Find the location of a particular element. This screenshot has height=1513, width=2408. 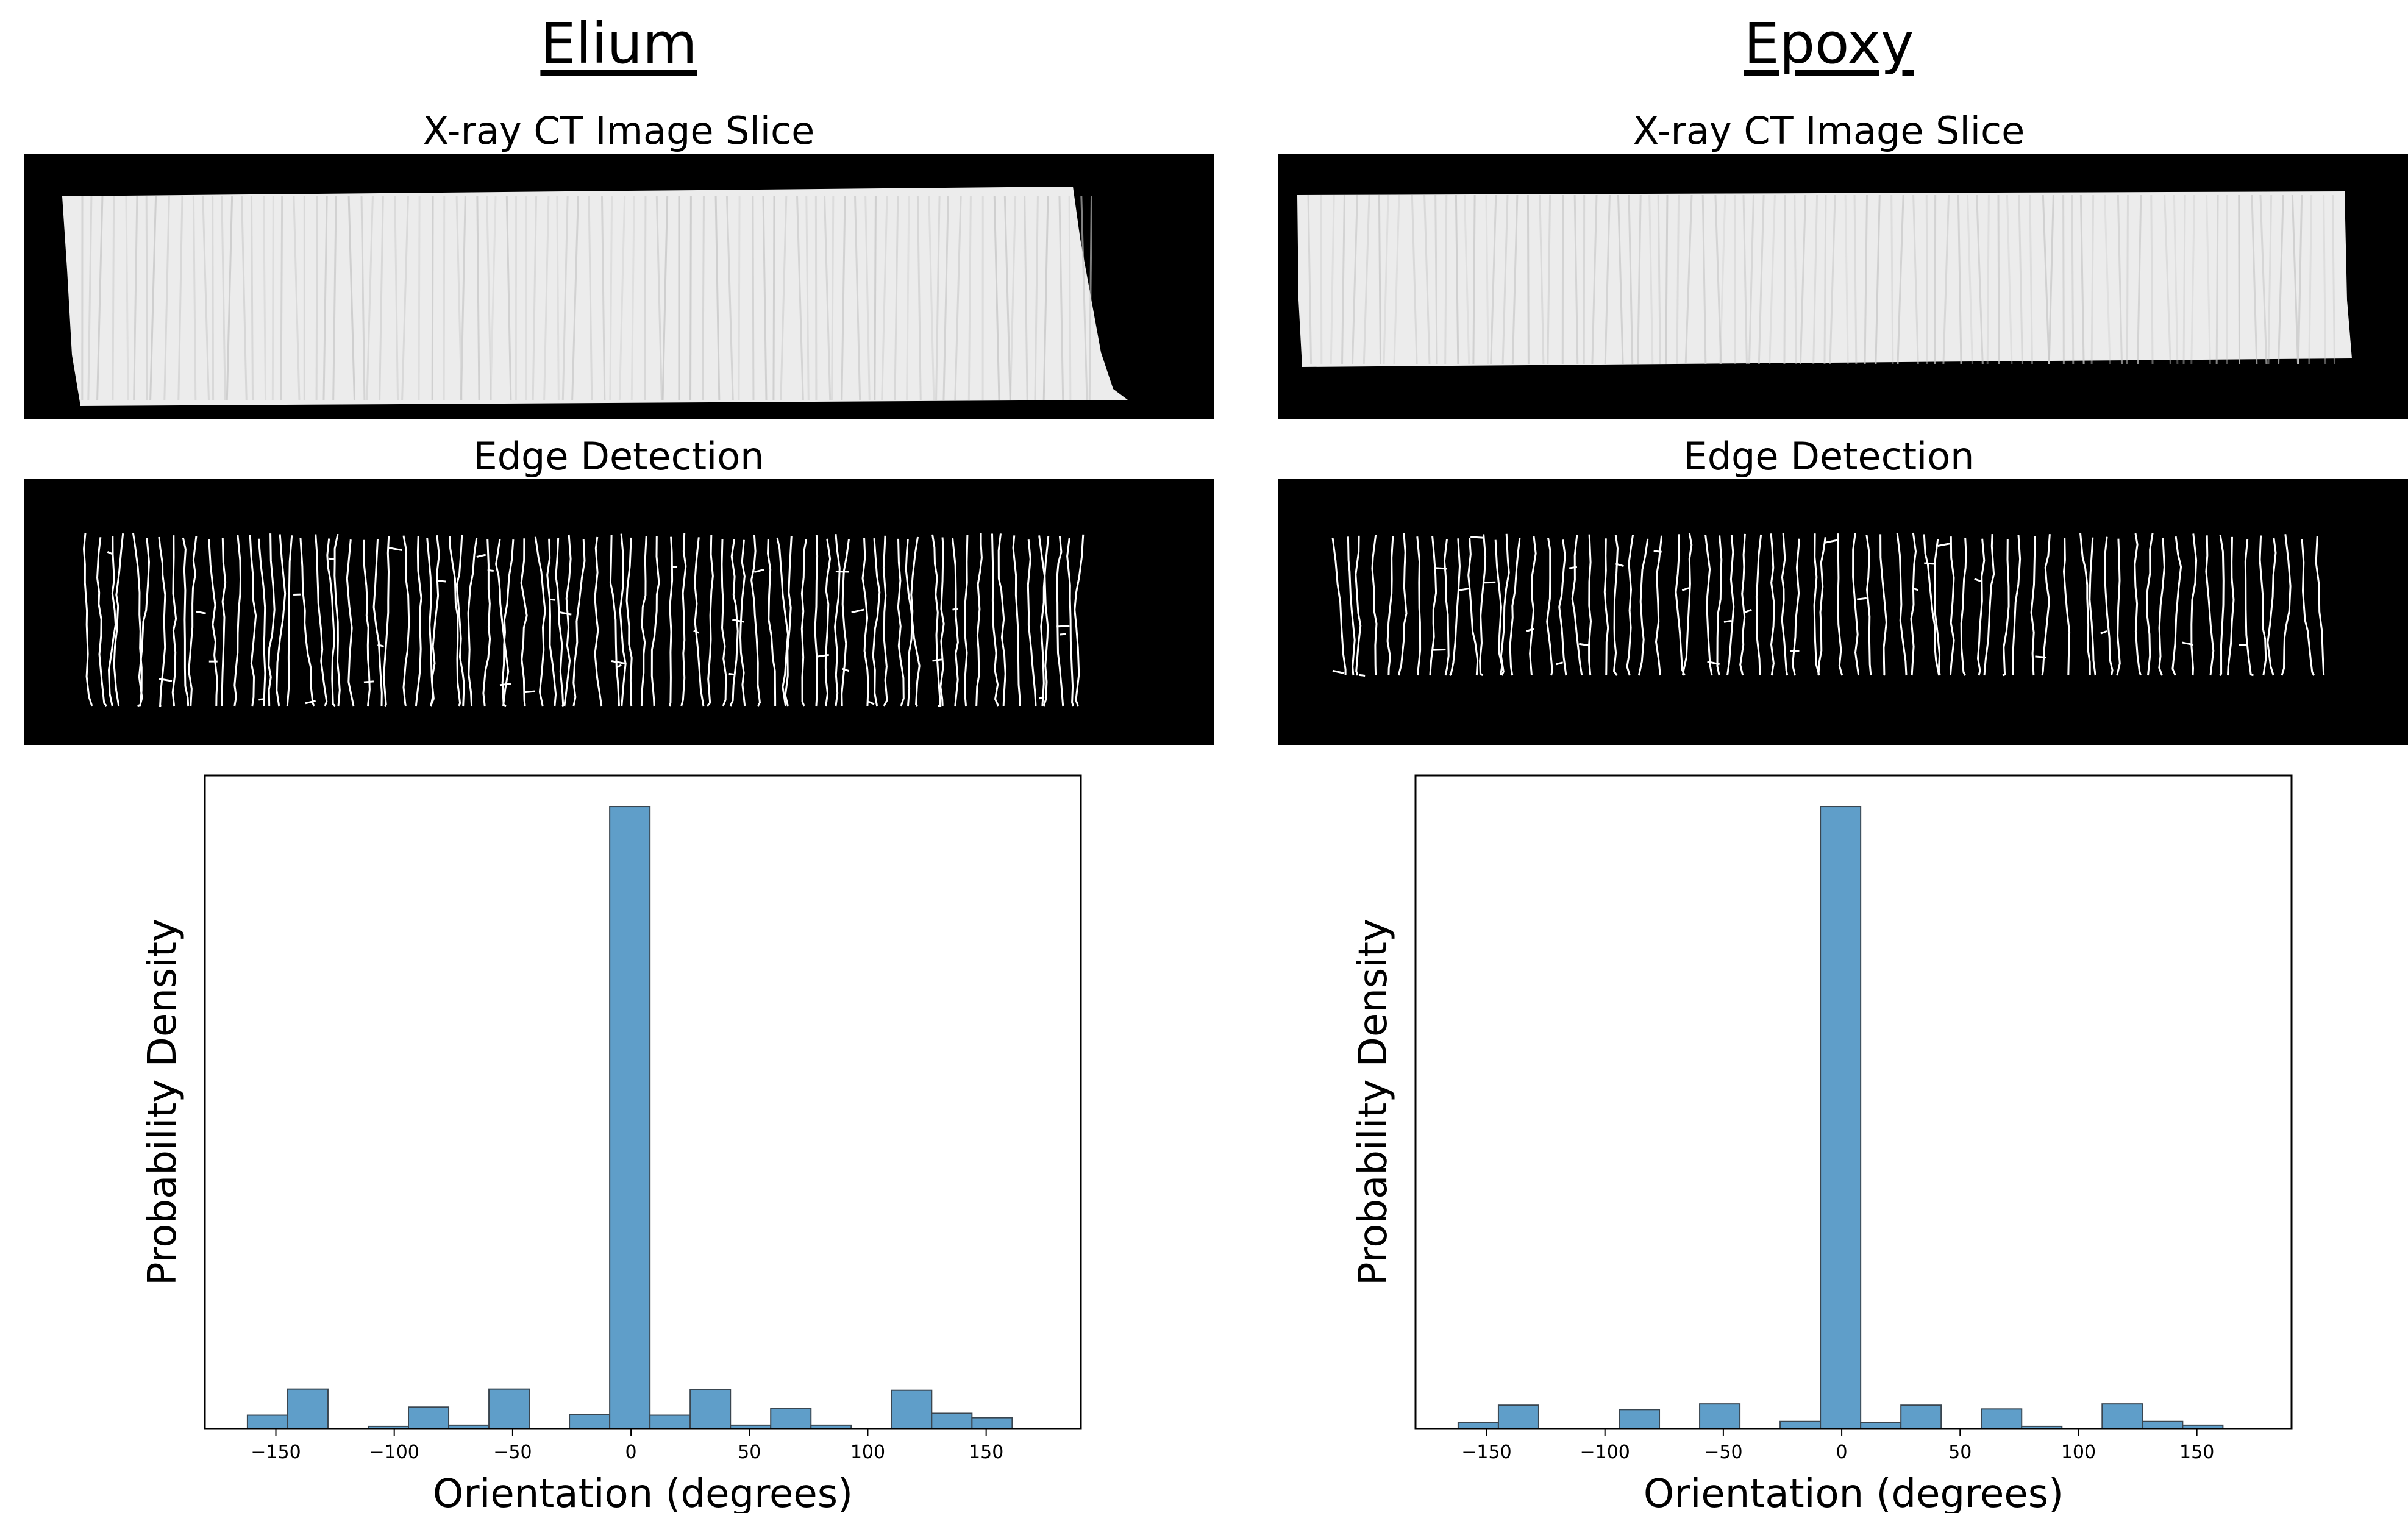

elium-ct-title: X-ray CT Image Slice is located at coordinates (618, 131).